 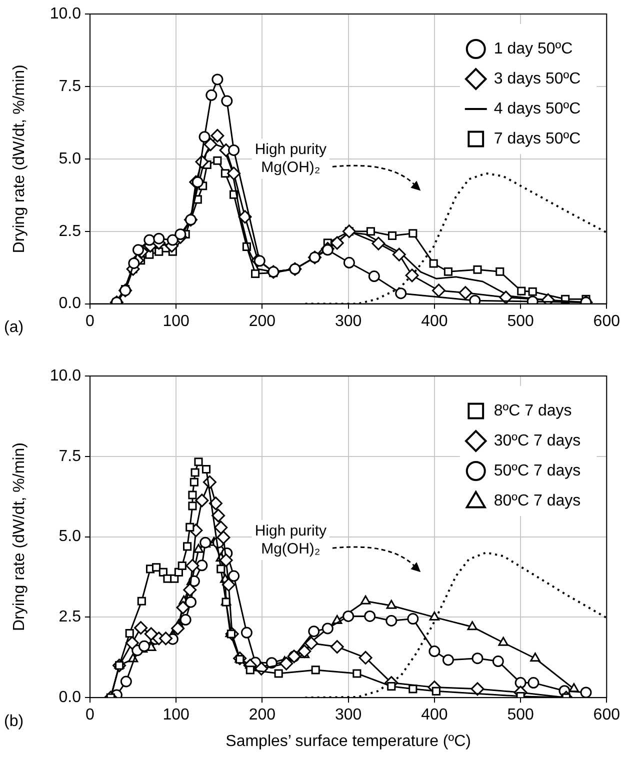 What do you see at coordinates (537, 79) in the screenshot?
I see `legend-label: 3 days 50ºC` at bounding box center [537, 79].